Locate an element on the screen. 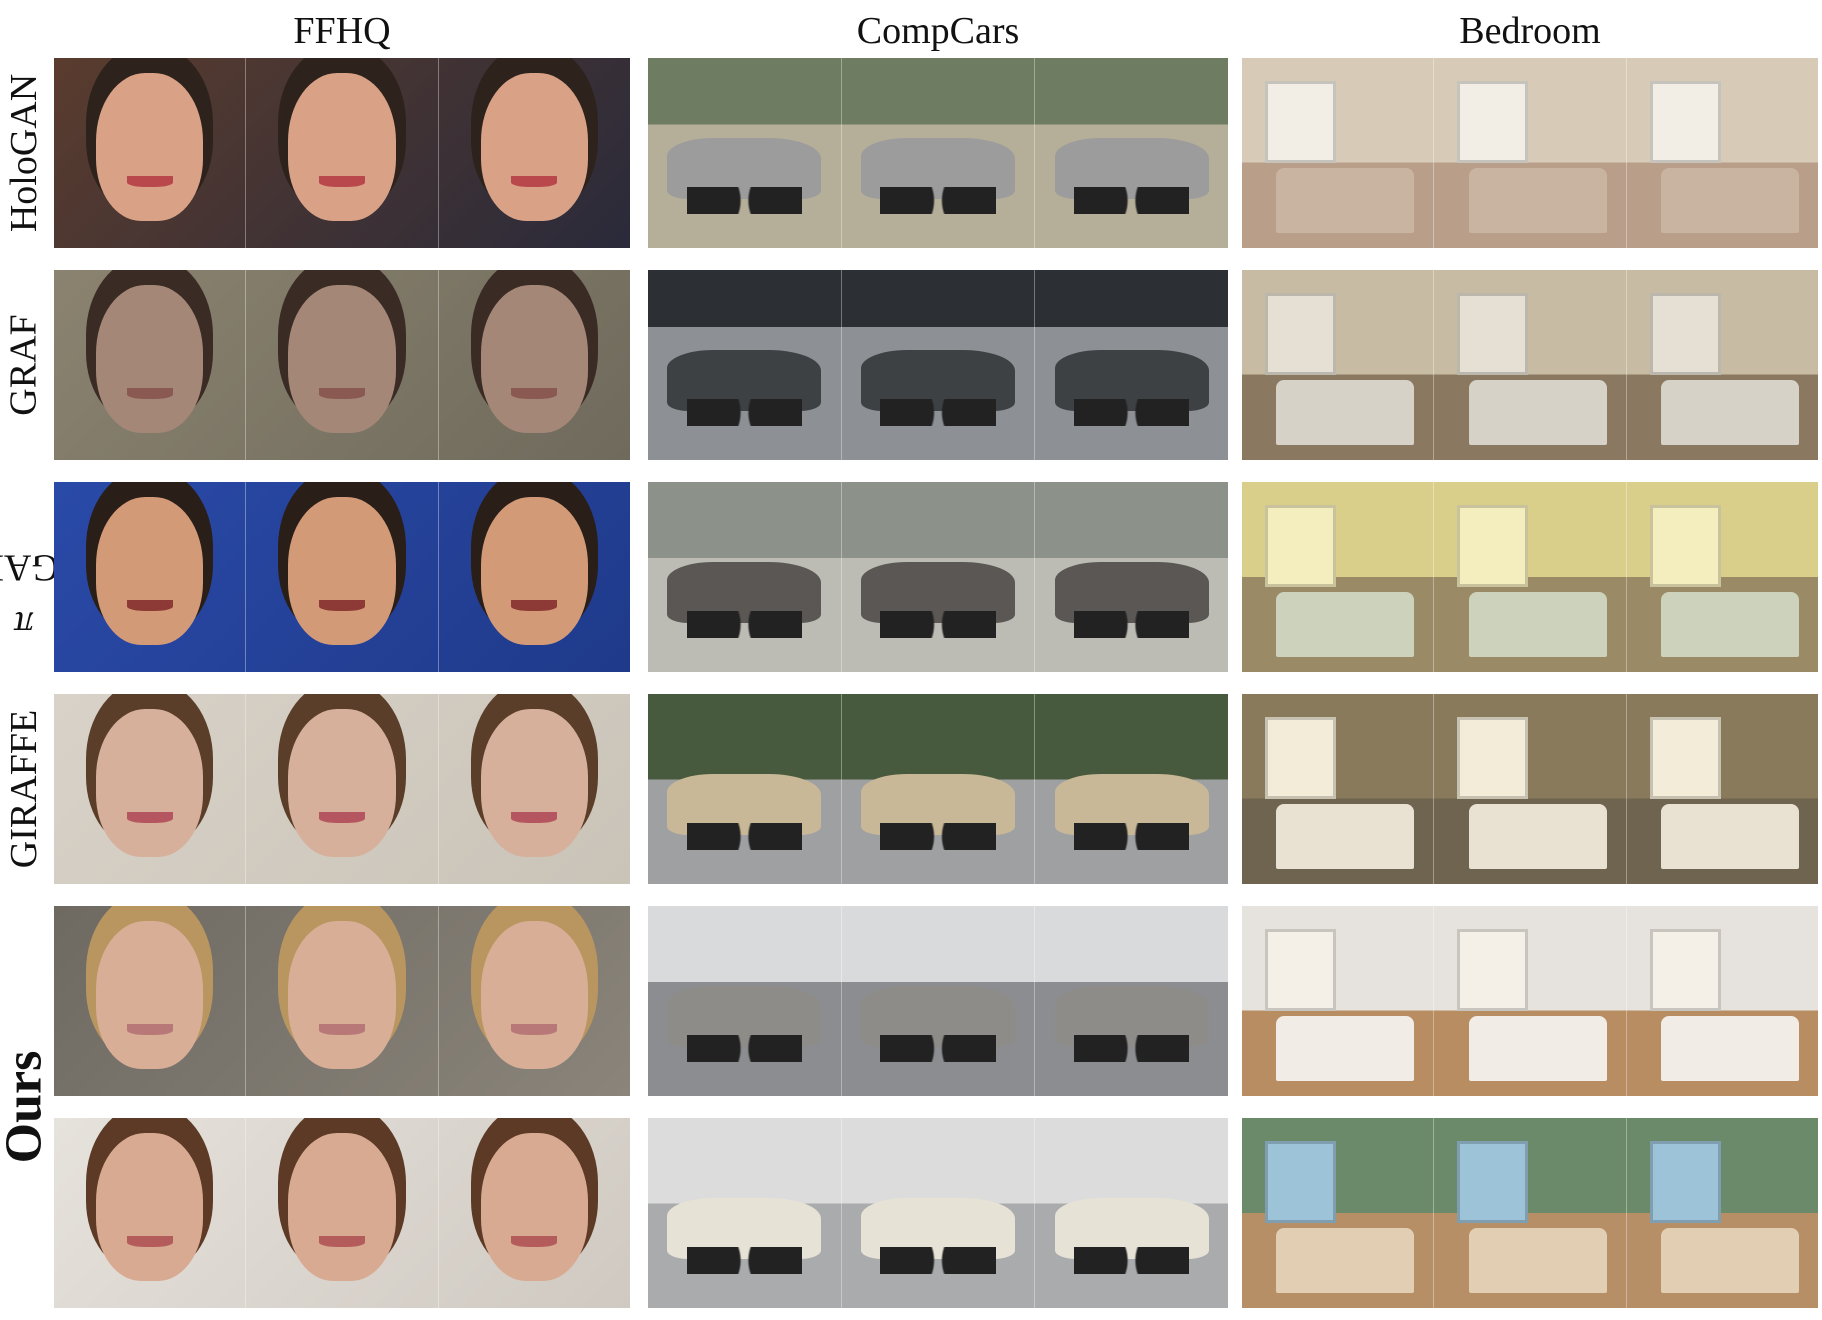 The width and height of the screenshot is (1822, 1320). row-label-hologan: HoloGAN is located at coordinates (24, 153).